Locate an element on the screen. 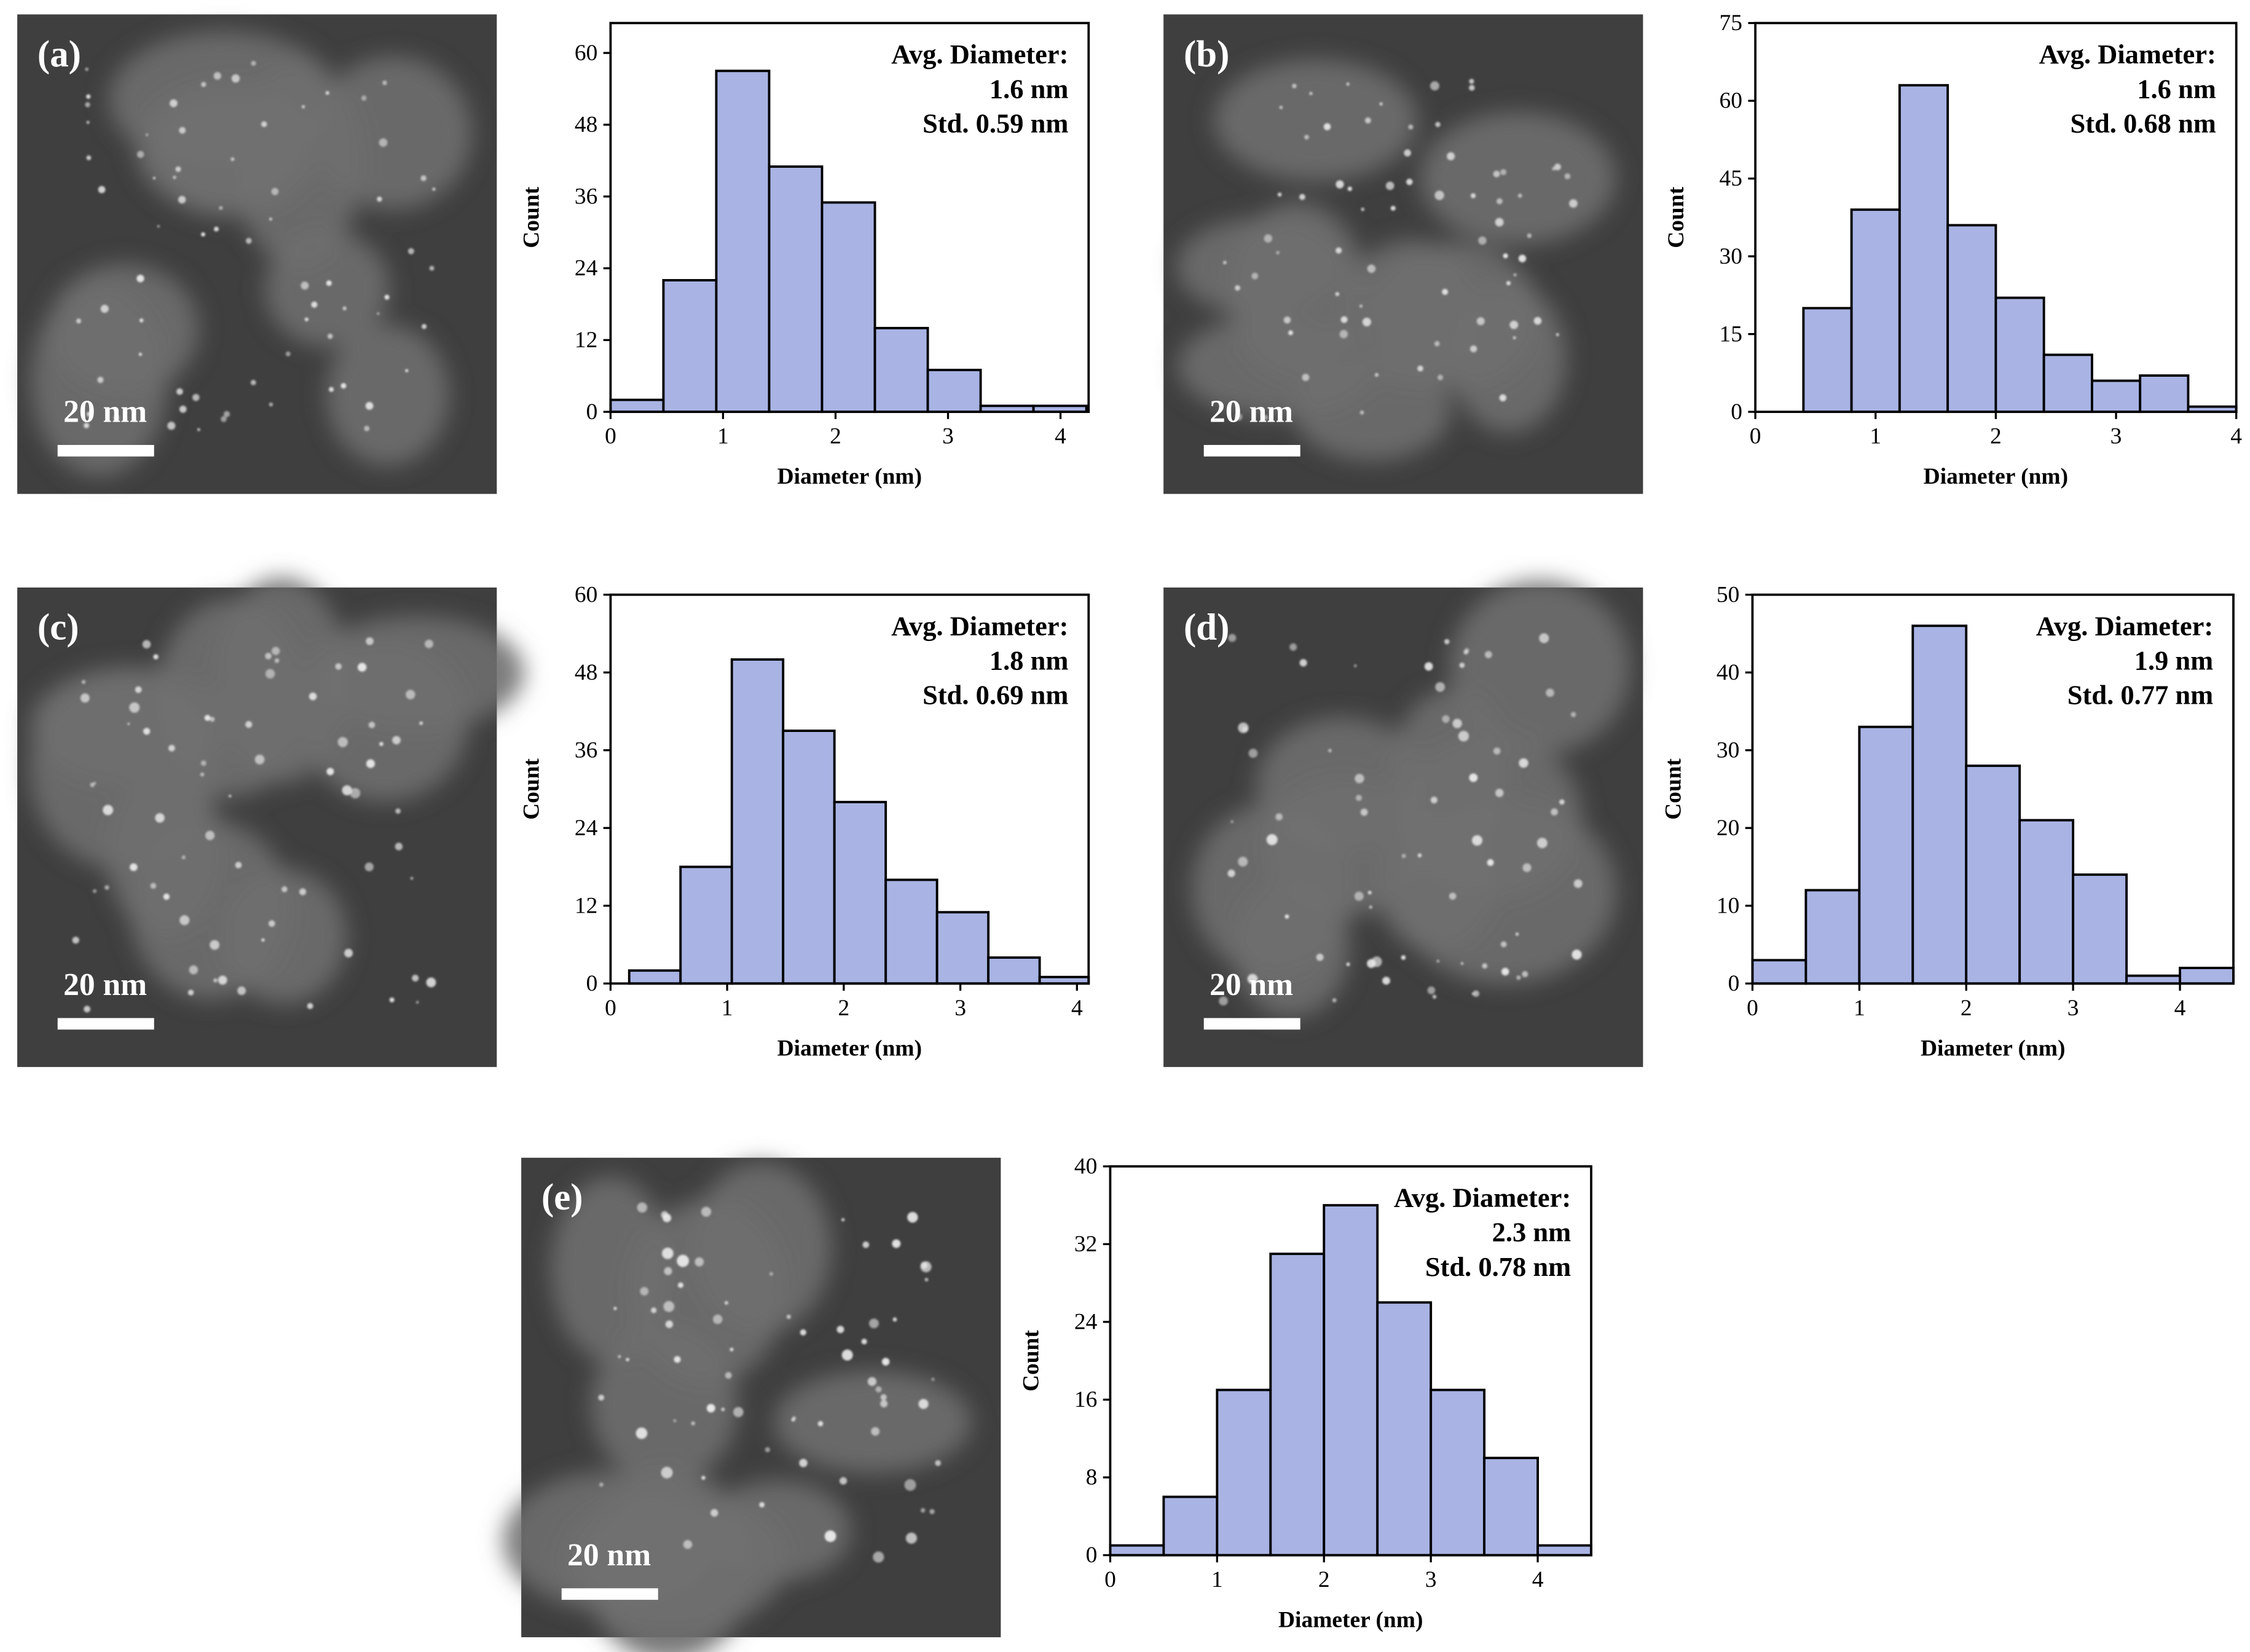 The height and width of the screenshot is (1652, 2250). plot-frame is located at coordinates (1993, 789).